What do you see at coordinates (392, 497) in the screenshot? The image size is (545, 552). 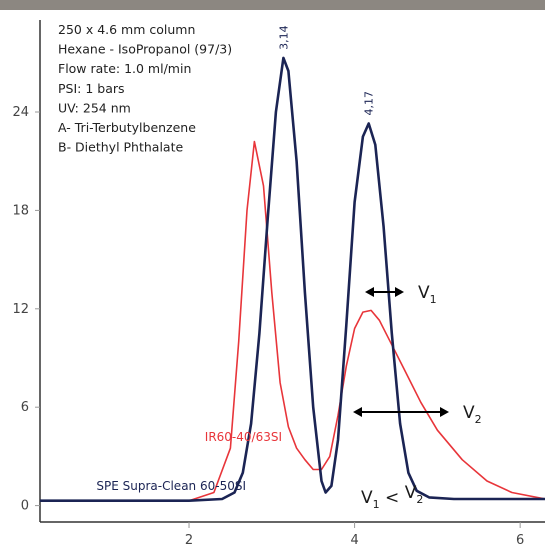 I see `v-comparison-label: V1 < V2` at bounding box center [392, 497].